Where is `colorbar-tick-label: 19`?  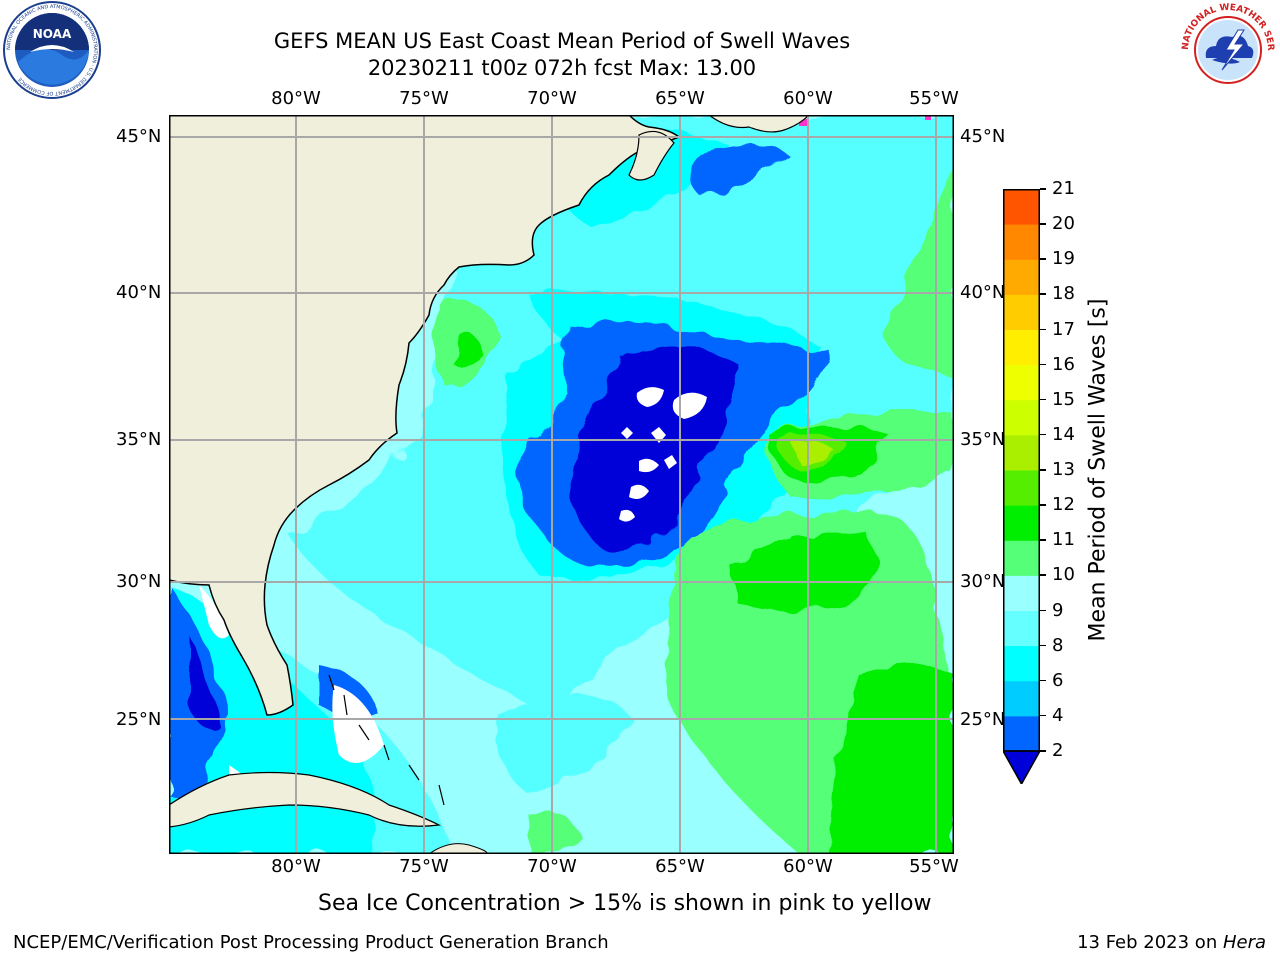 colorbar-tick-label: 19 is located at coordinates (1063, 259).